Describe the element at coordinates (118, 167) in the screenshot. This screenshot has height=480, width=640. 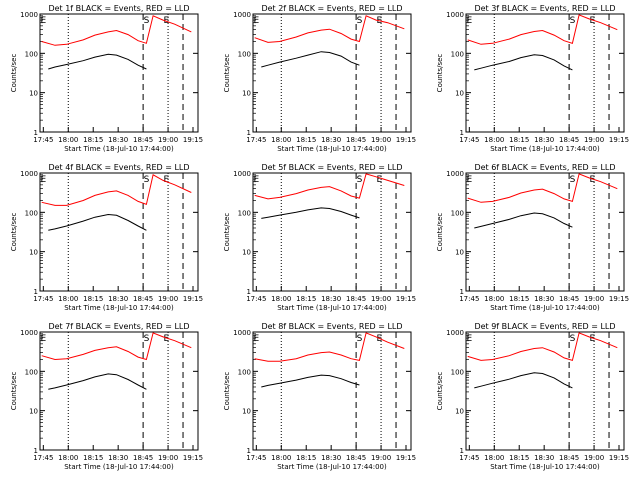
I see `chart-title: Det 4f BLACK = Events, RED = LLD` at that location.